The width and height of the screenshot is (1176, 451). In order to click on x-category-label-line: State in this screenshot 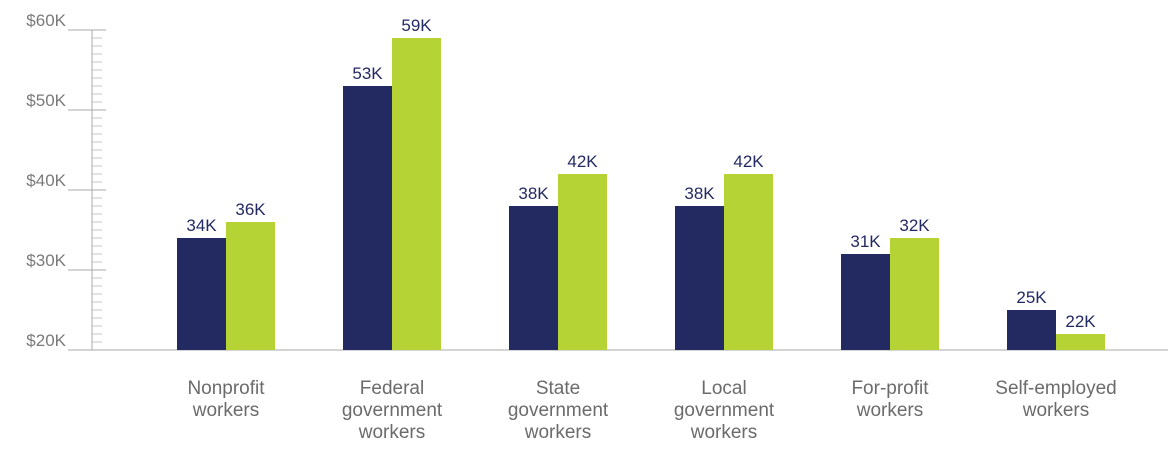, I will do `click(558, 388)`.